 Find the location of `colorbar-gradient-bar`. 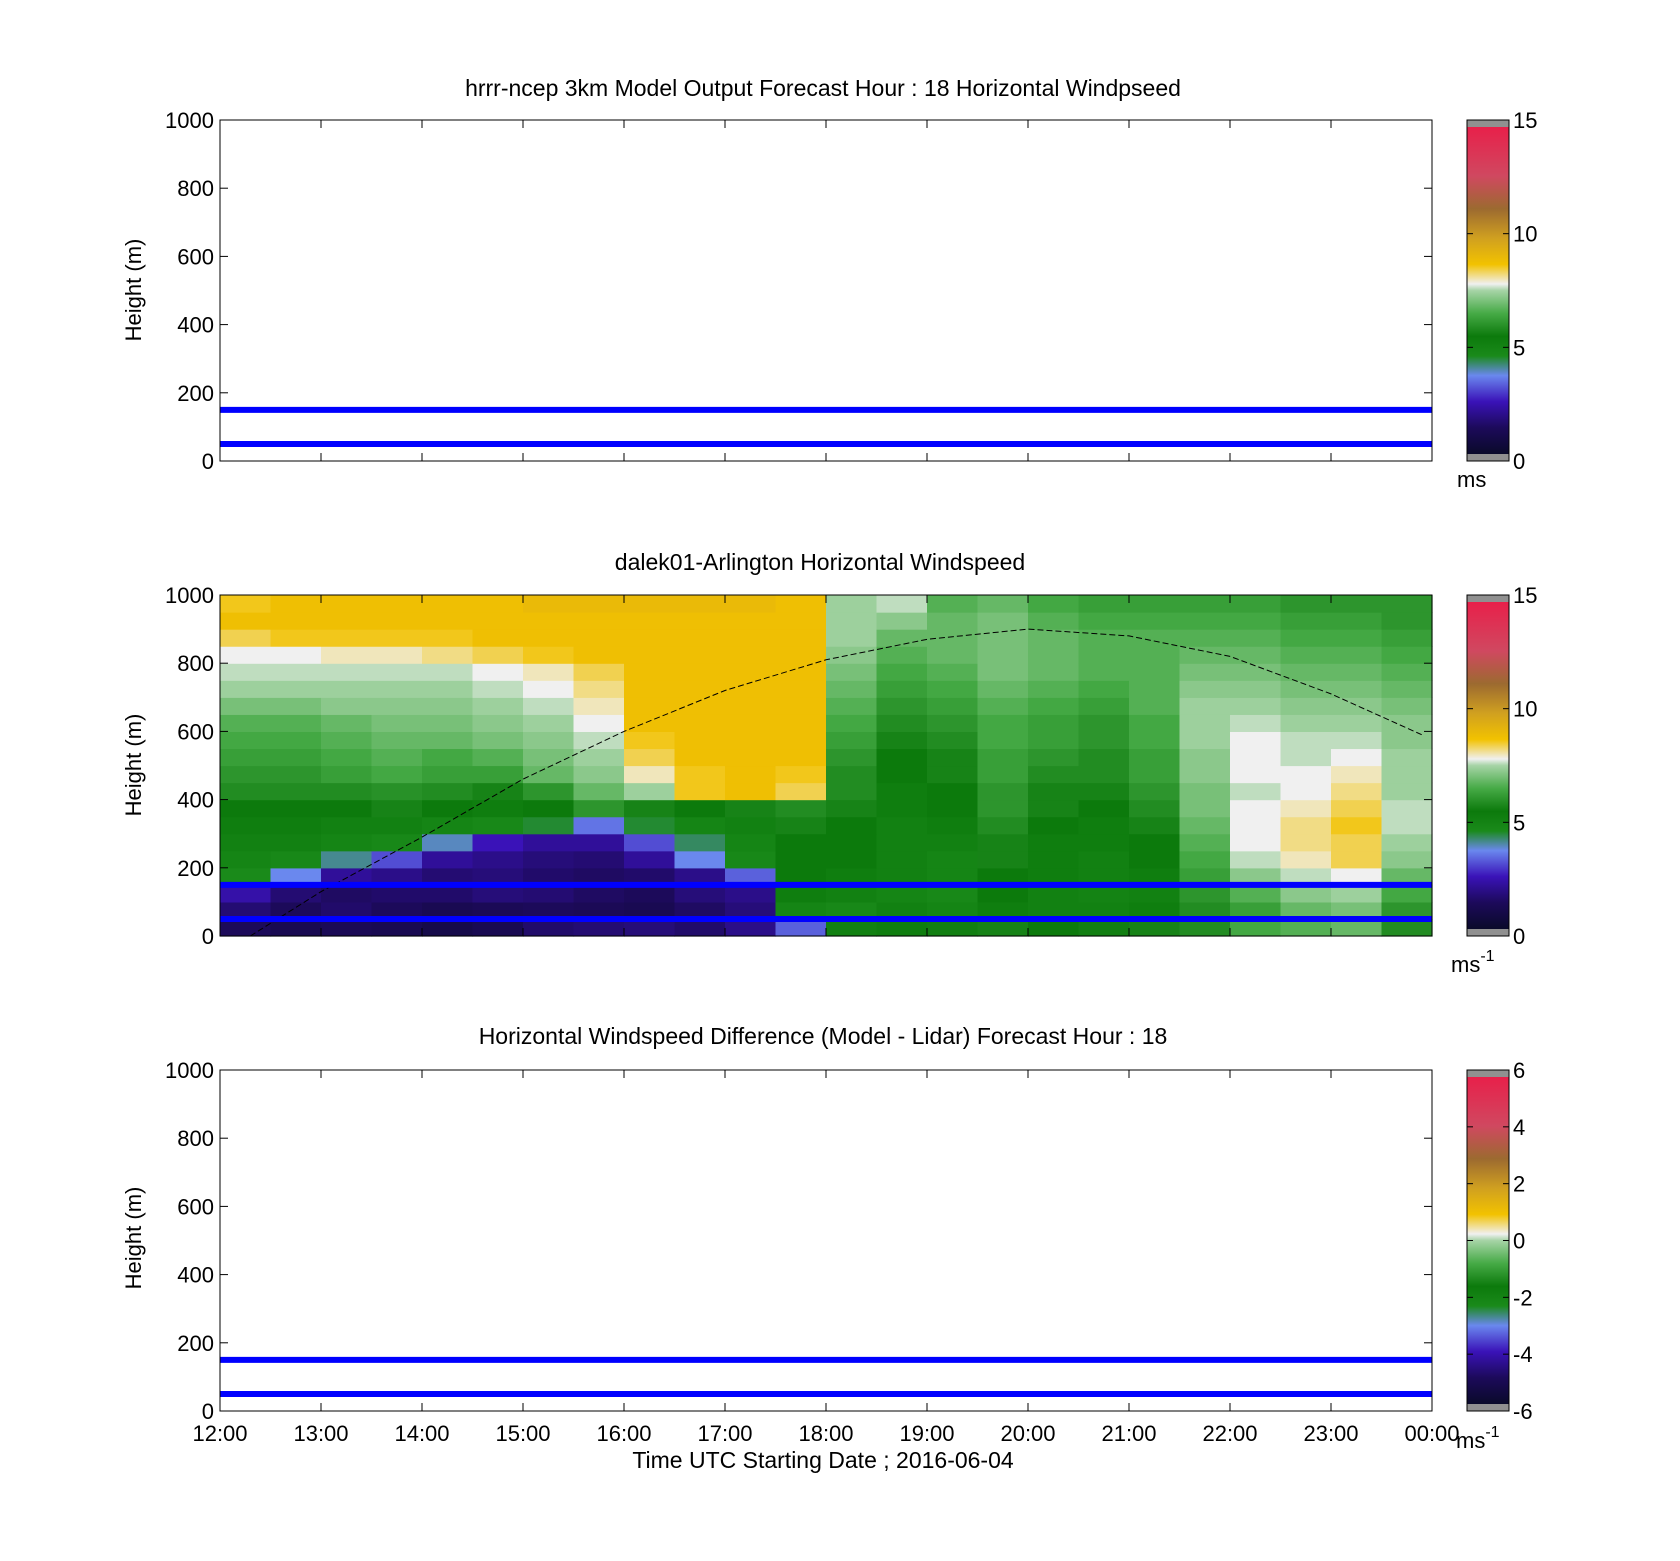

colorbar-gradient-bar is located at coordinates (1488, 1240).